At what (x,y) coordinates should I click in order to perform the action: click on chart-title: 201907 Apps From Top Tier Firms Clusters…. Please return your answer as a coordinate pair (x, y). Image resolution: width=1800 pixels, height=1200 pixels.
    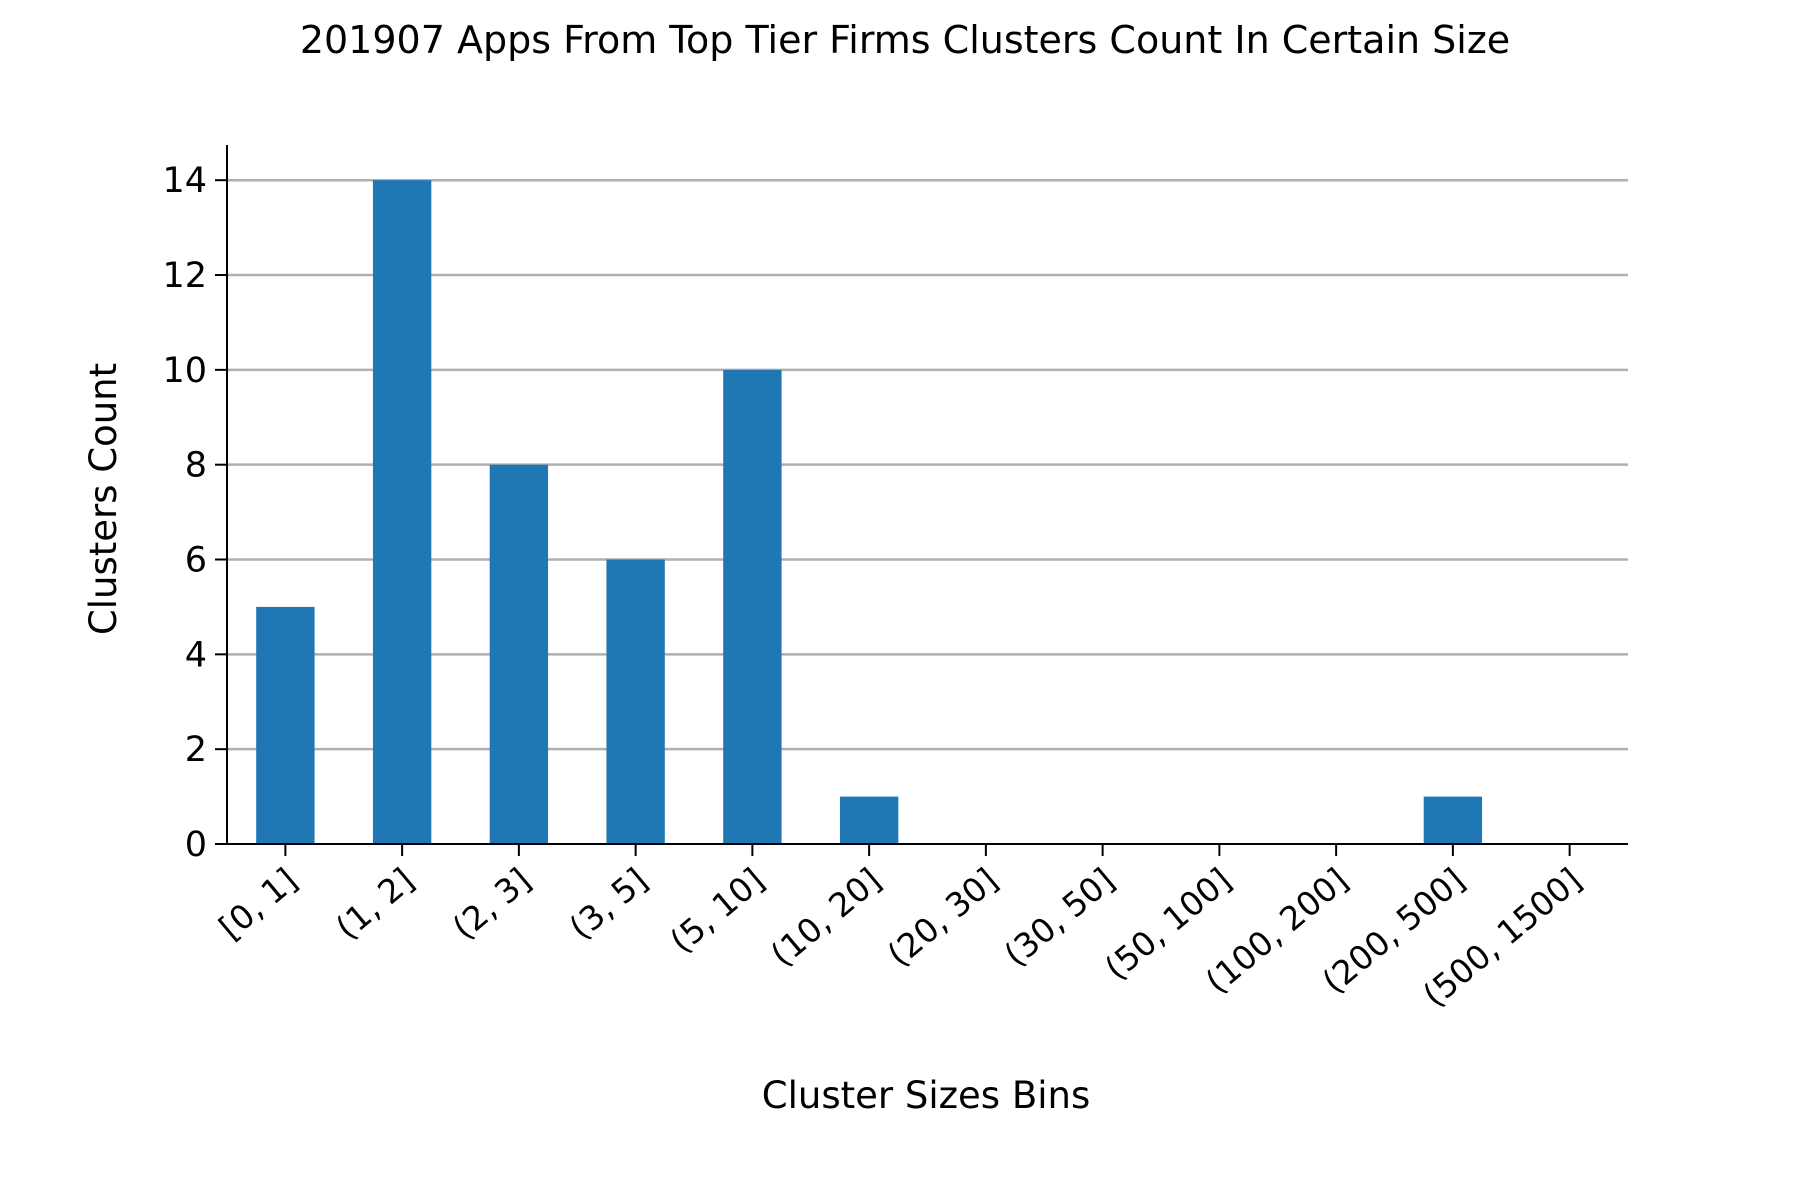
    Looking at the image, I should click on (905, 40).